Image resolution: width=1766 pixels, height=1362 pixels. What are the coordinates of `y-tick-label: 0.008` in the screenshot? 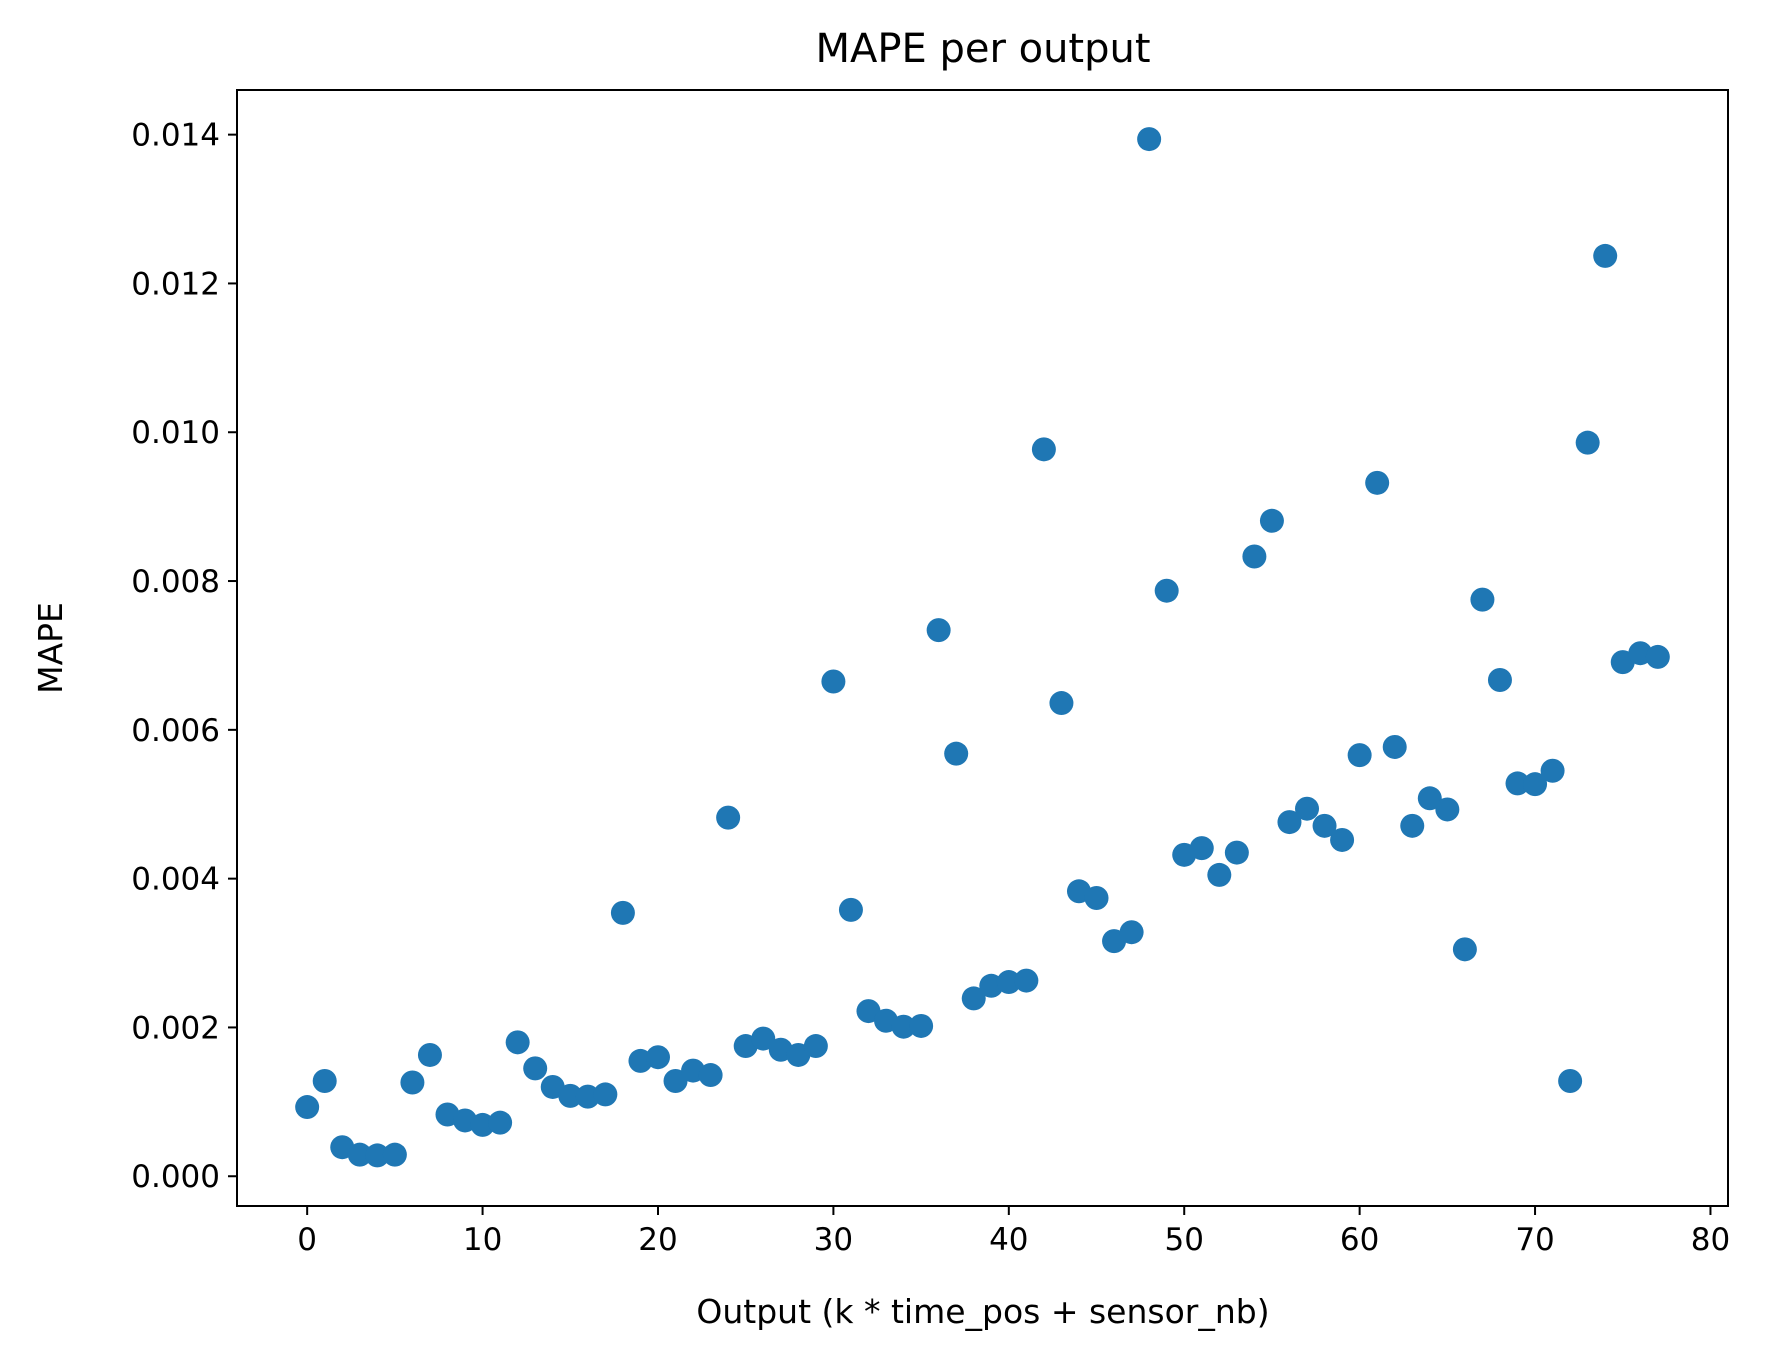 It's located at (175, 582).